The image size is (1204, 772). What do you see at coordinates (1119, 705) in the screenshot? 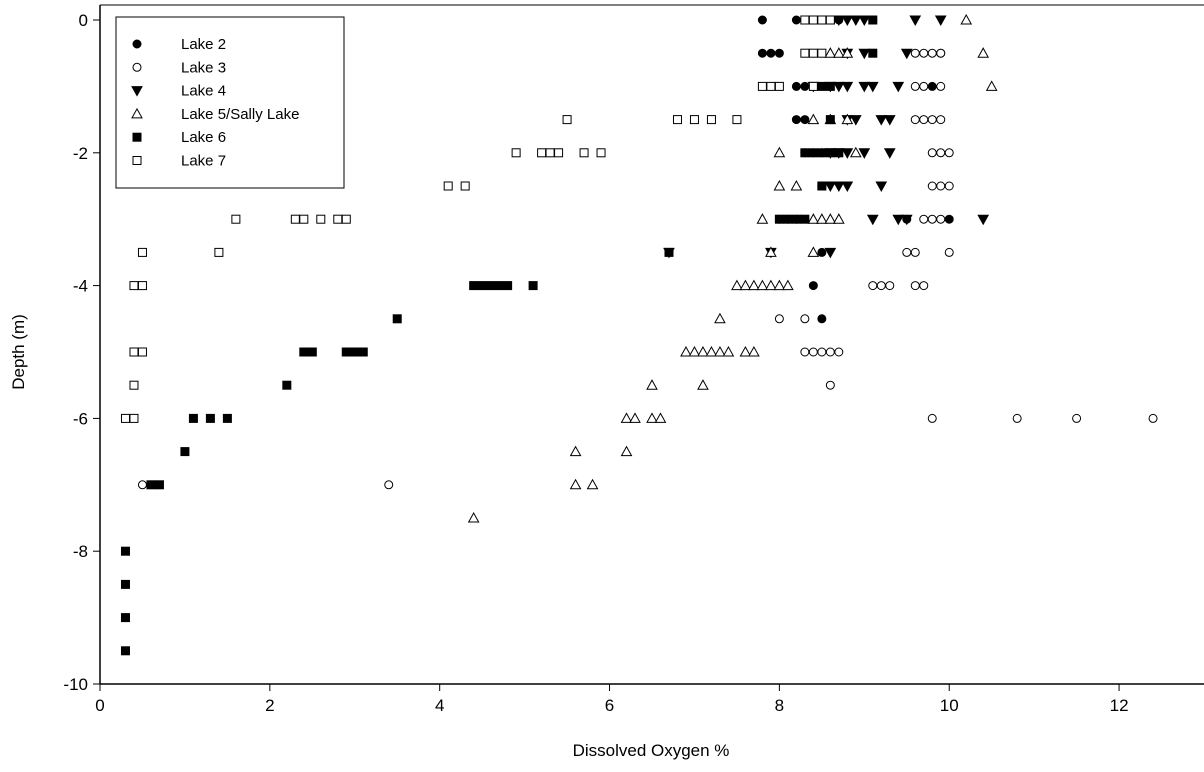
I see `x-tick-label: 12` at bounding box center [1119, 705].